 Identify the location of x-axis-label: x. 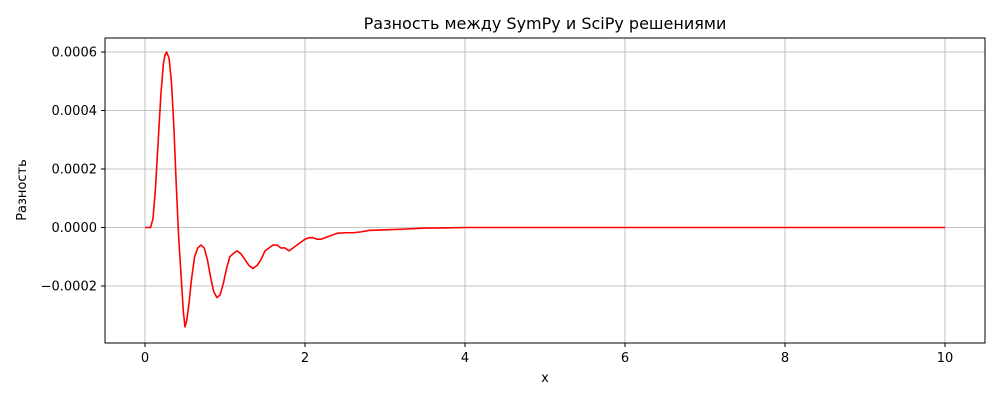
(545, 378).